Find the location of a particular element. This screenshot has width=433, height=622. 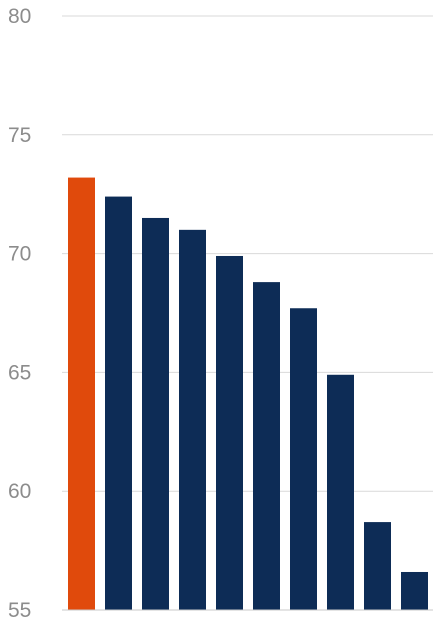

y-tick-label: 55 is located at coordinates (19, 610).